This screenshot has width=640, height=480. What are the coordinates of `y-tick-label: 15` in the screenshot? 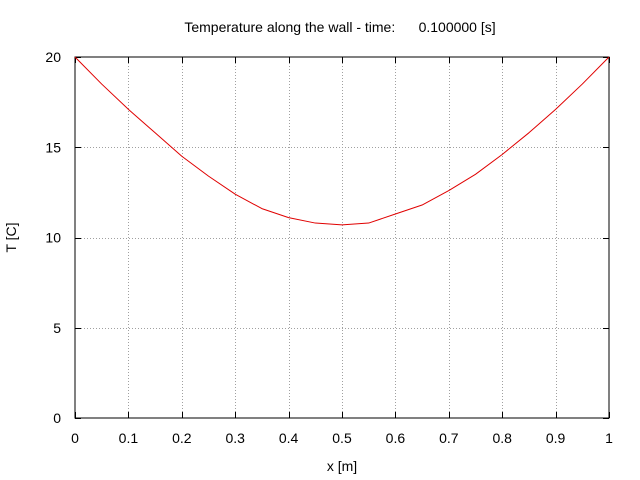 It's located at (53, 147).